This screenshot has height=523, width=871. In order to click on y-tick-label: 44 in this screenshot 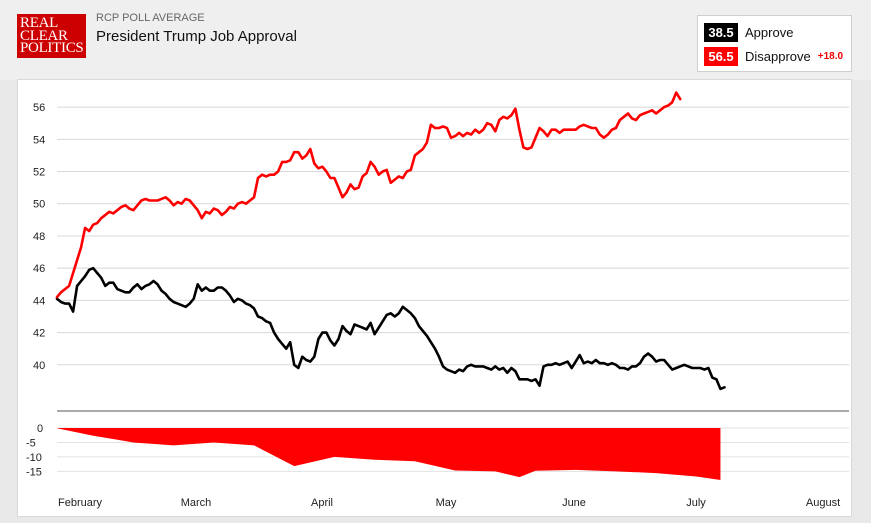, I will do `click(39, 301)`.